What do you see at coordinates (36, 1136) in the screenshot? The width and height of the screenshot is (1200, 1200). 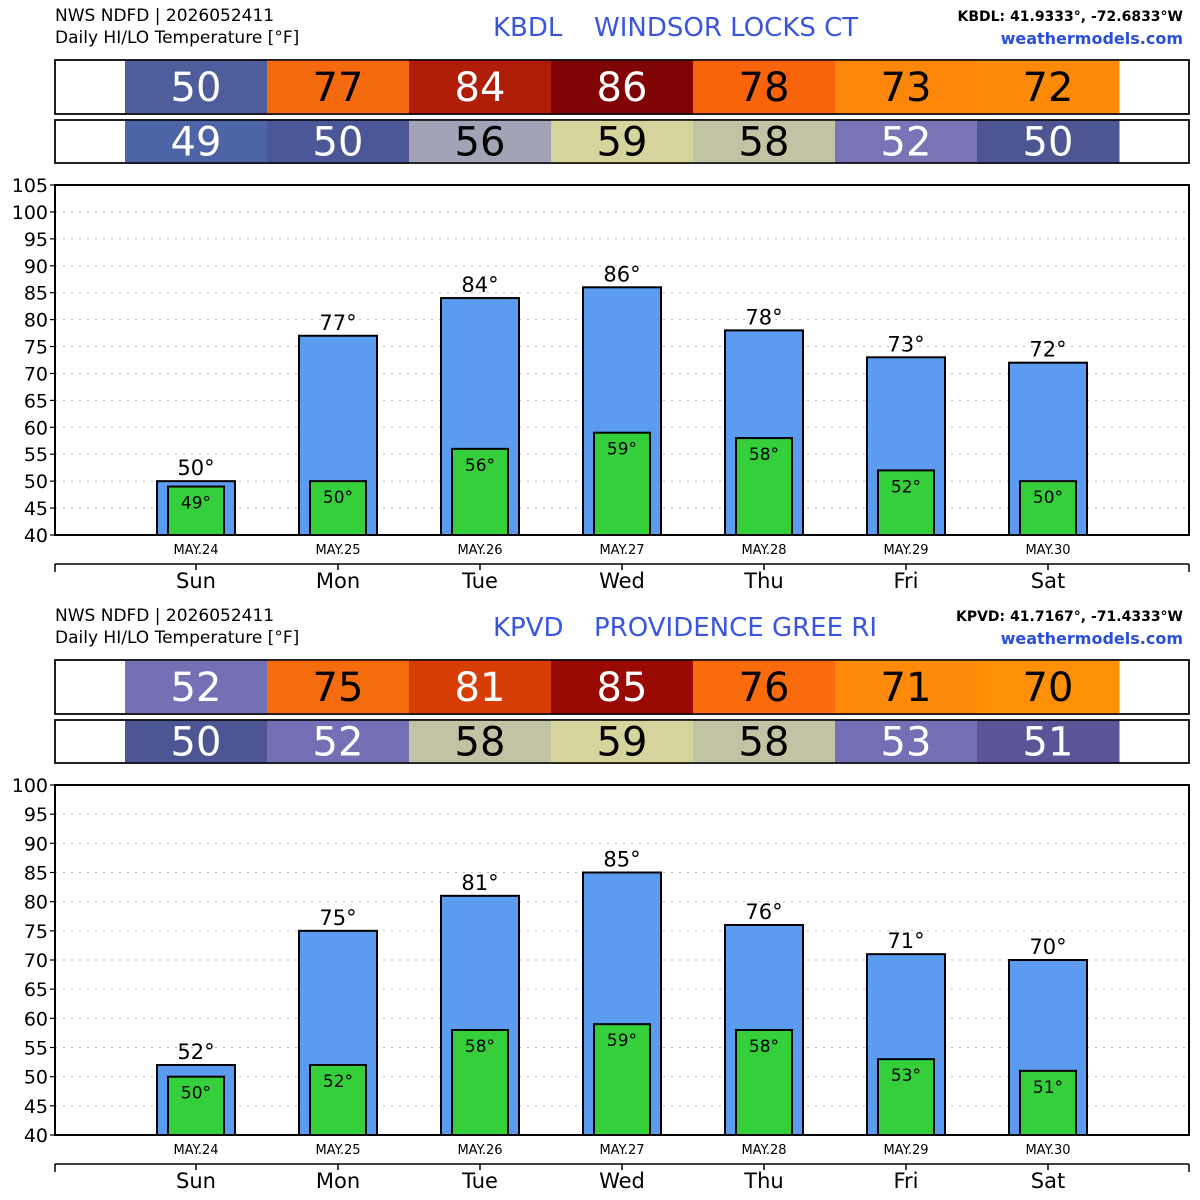 I see `y-tick-label: 40` at bounding box center [36, 1136].